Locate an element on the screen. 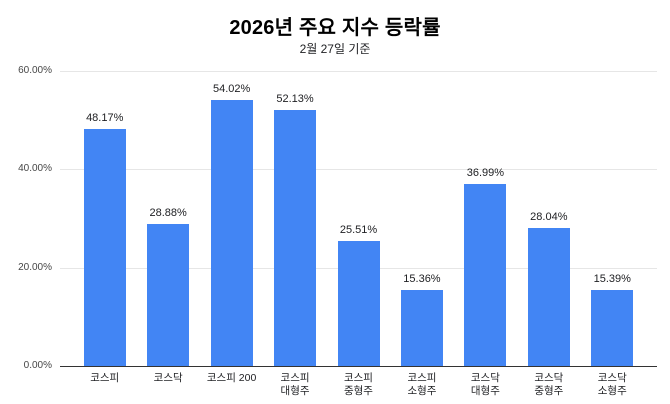 This screenshot has width=670, height=404. x-axis-category-label: 코스피 소형주 is located at coordinates (421, 385).